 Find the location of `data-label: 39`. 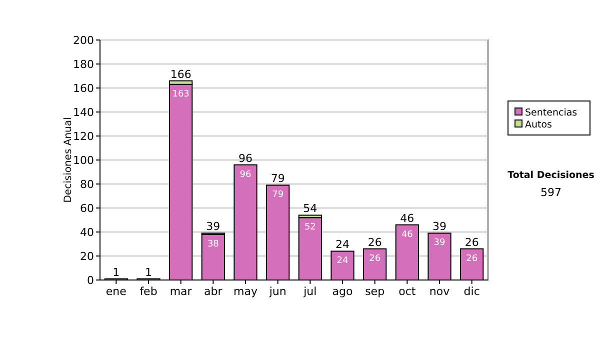

data-label: 39 is located at coordinates (440, 243).